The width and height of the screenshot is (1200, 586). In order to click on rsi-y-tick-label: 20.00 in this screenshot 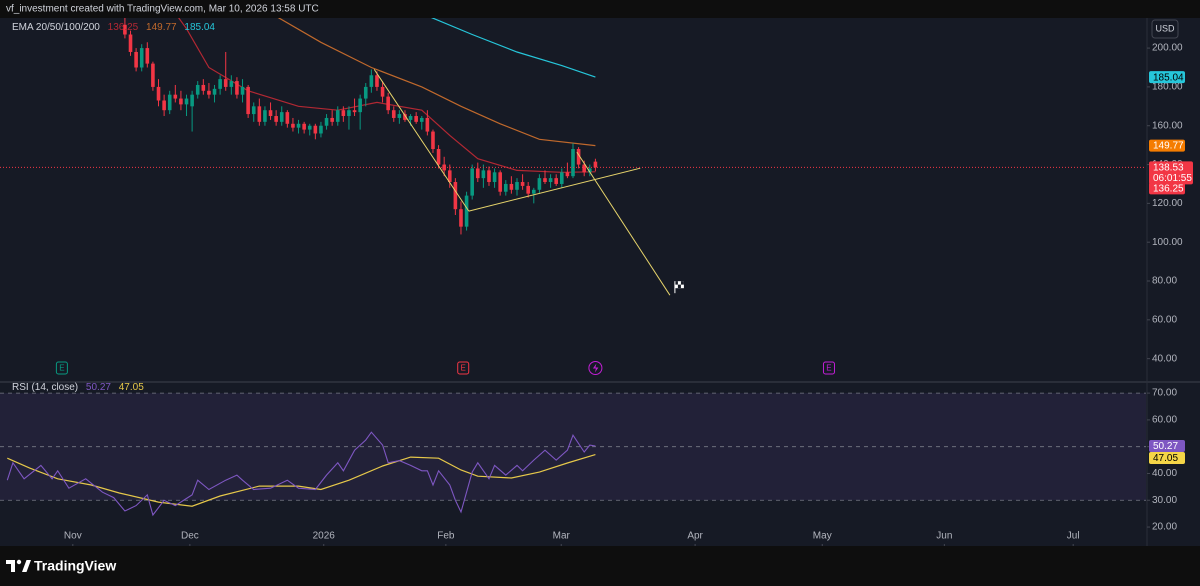, I will do `click(1164, 527)`.